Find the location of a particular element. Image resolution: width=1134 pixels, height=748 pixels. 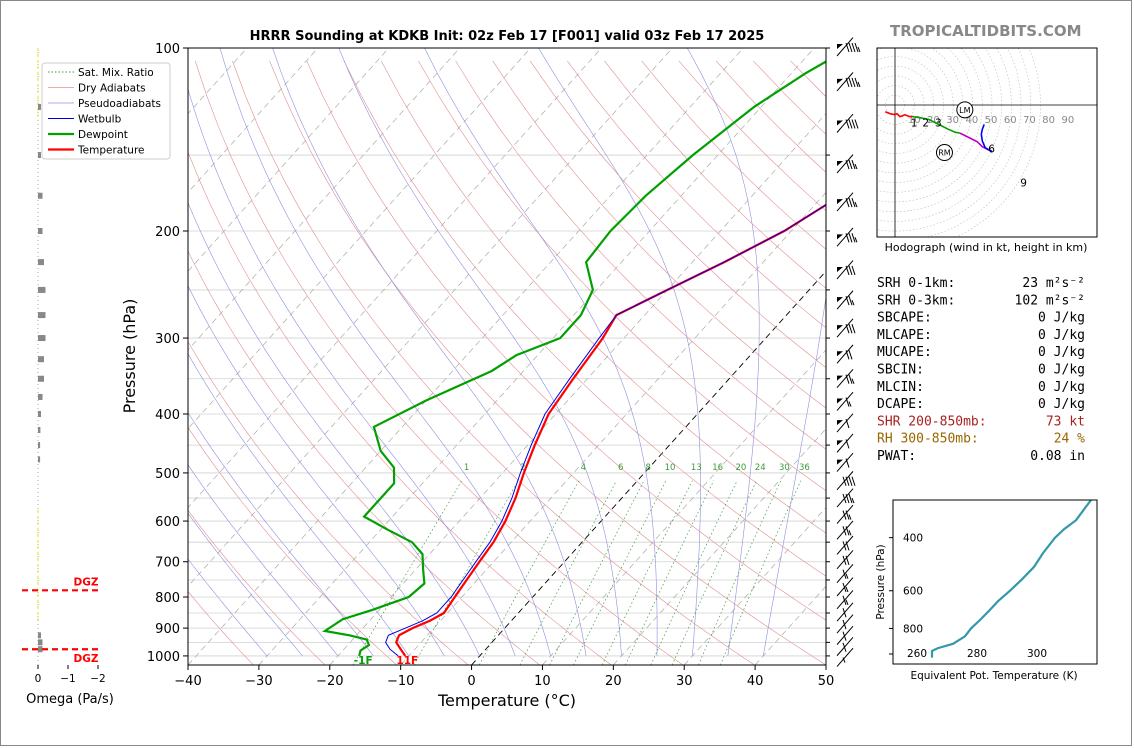

index-value: 24 % is located at coordinates (1069, 439).